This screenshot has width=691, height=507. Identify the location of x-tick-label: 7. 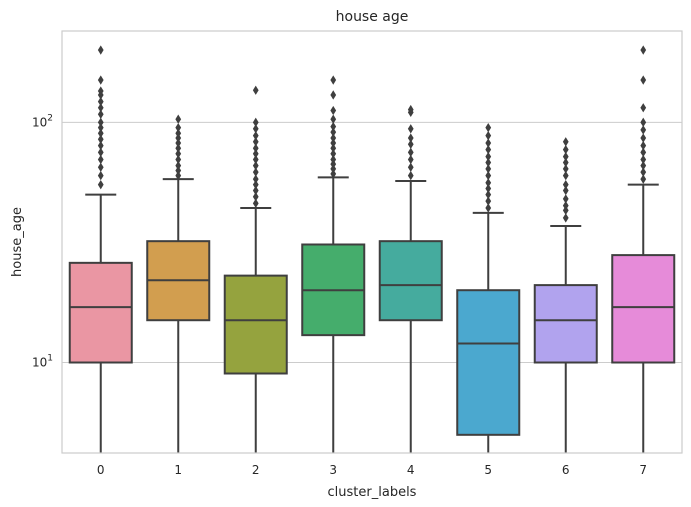
(643, 470).